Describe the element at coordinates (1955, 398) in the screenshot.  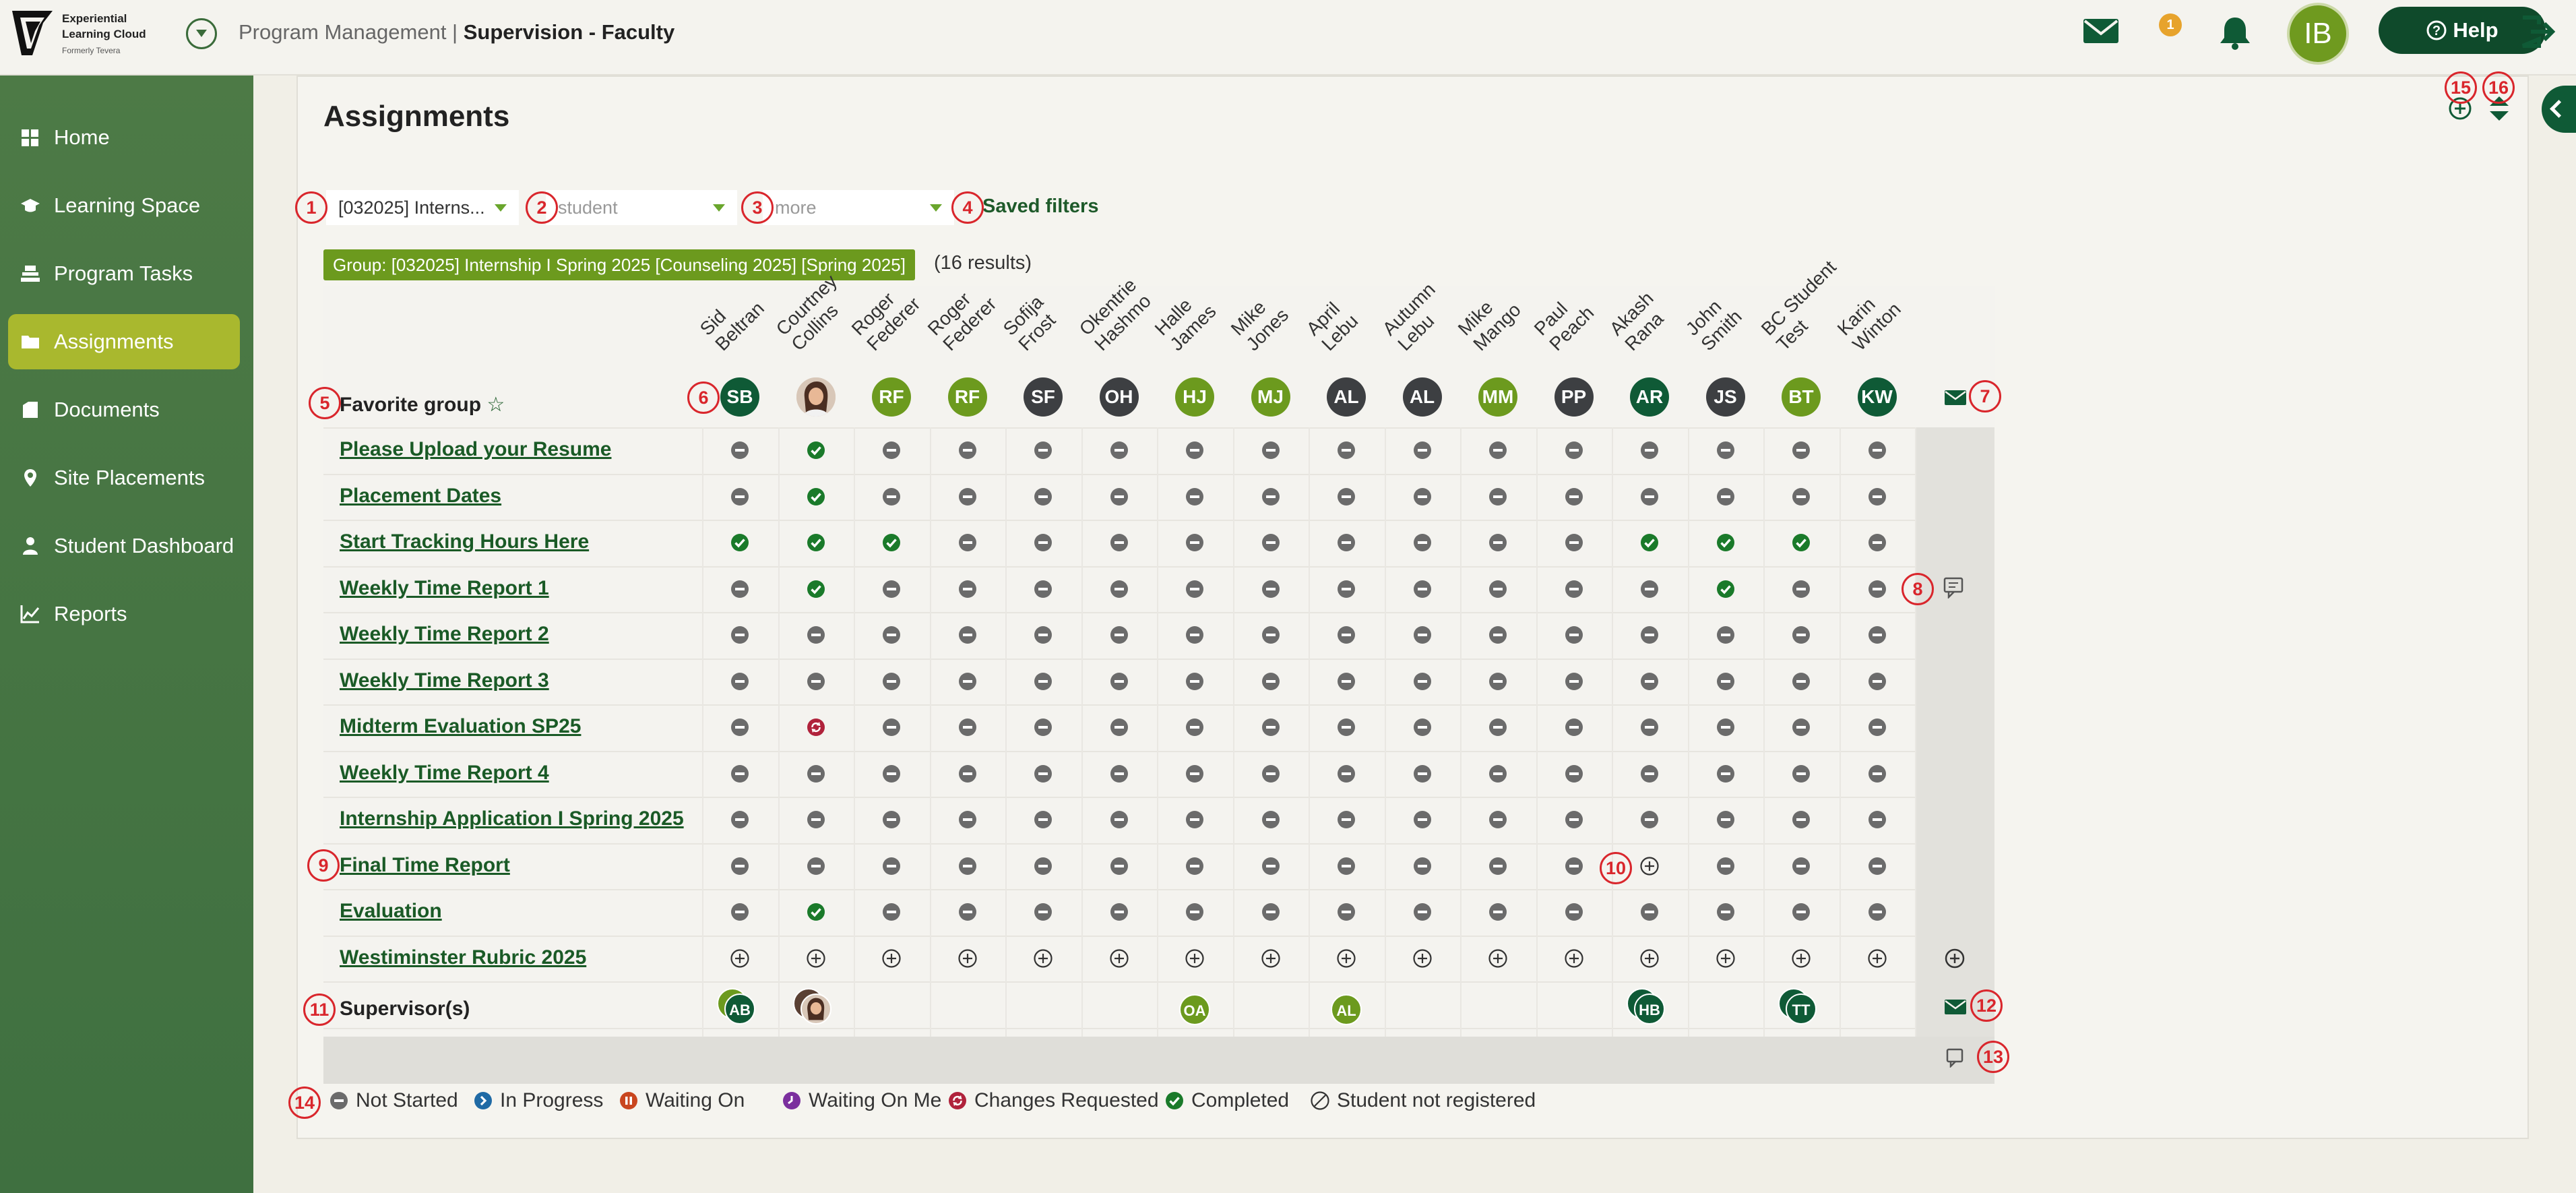
I see `mail-all-students-icon` at that location.